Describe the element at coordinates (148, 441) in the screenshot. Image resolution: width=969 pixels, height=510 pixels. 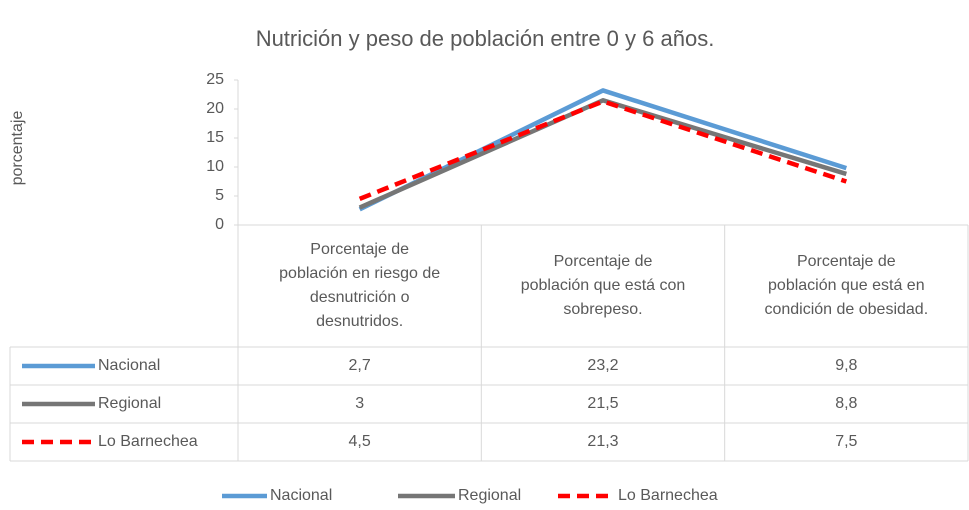
I see `table-series-name: Lo Barnechea` at that location.